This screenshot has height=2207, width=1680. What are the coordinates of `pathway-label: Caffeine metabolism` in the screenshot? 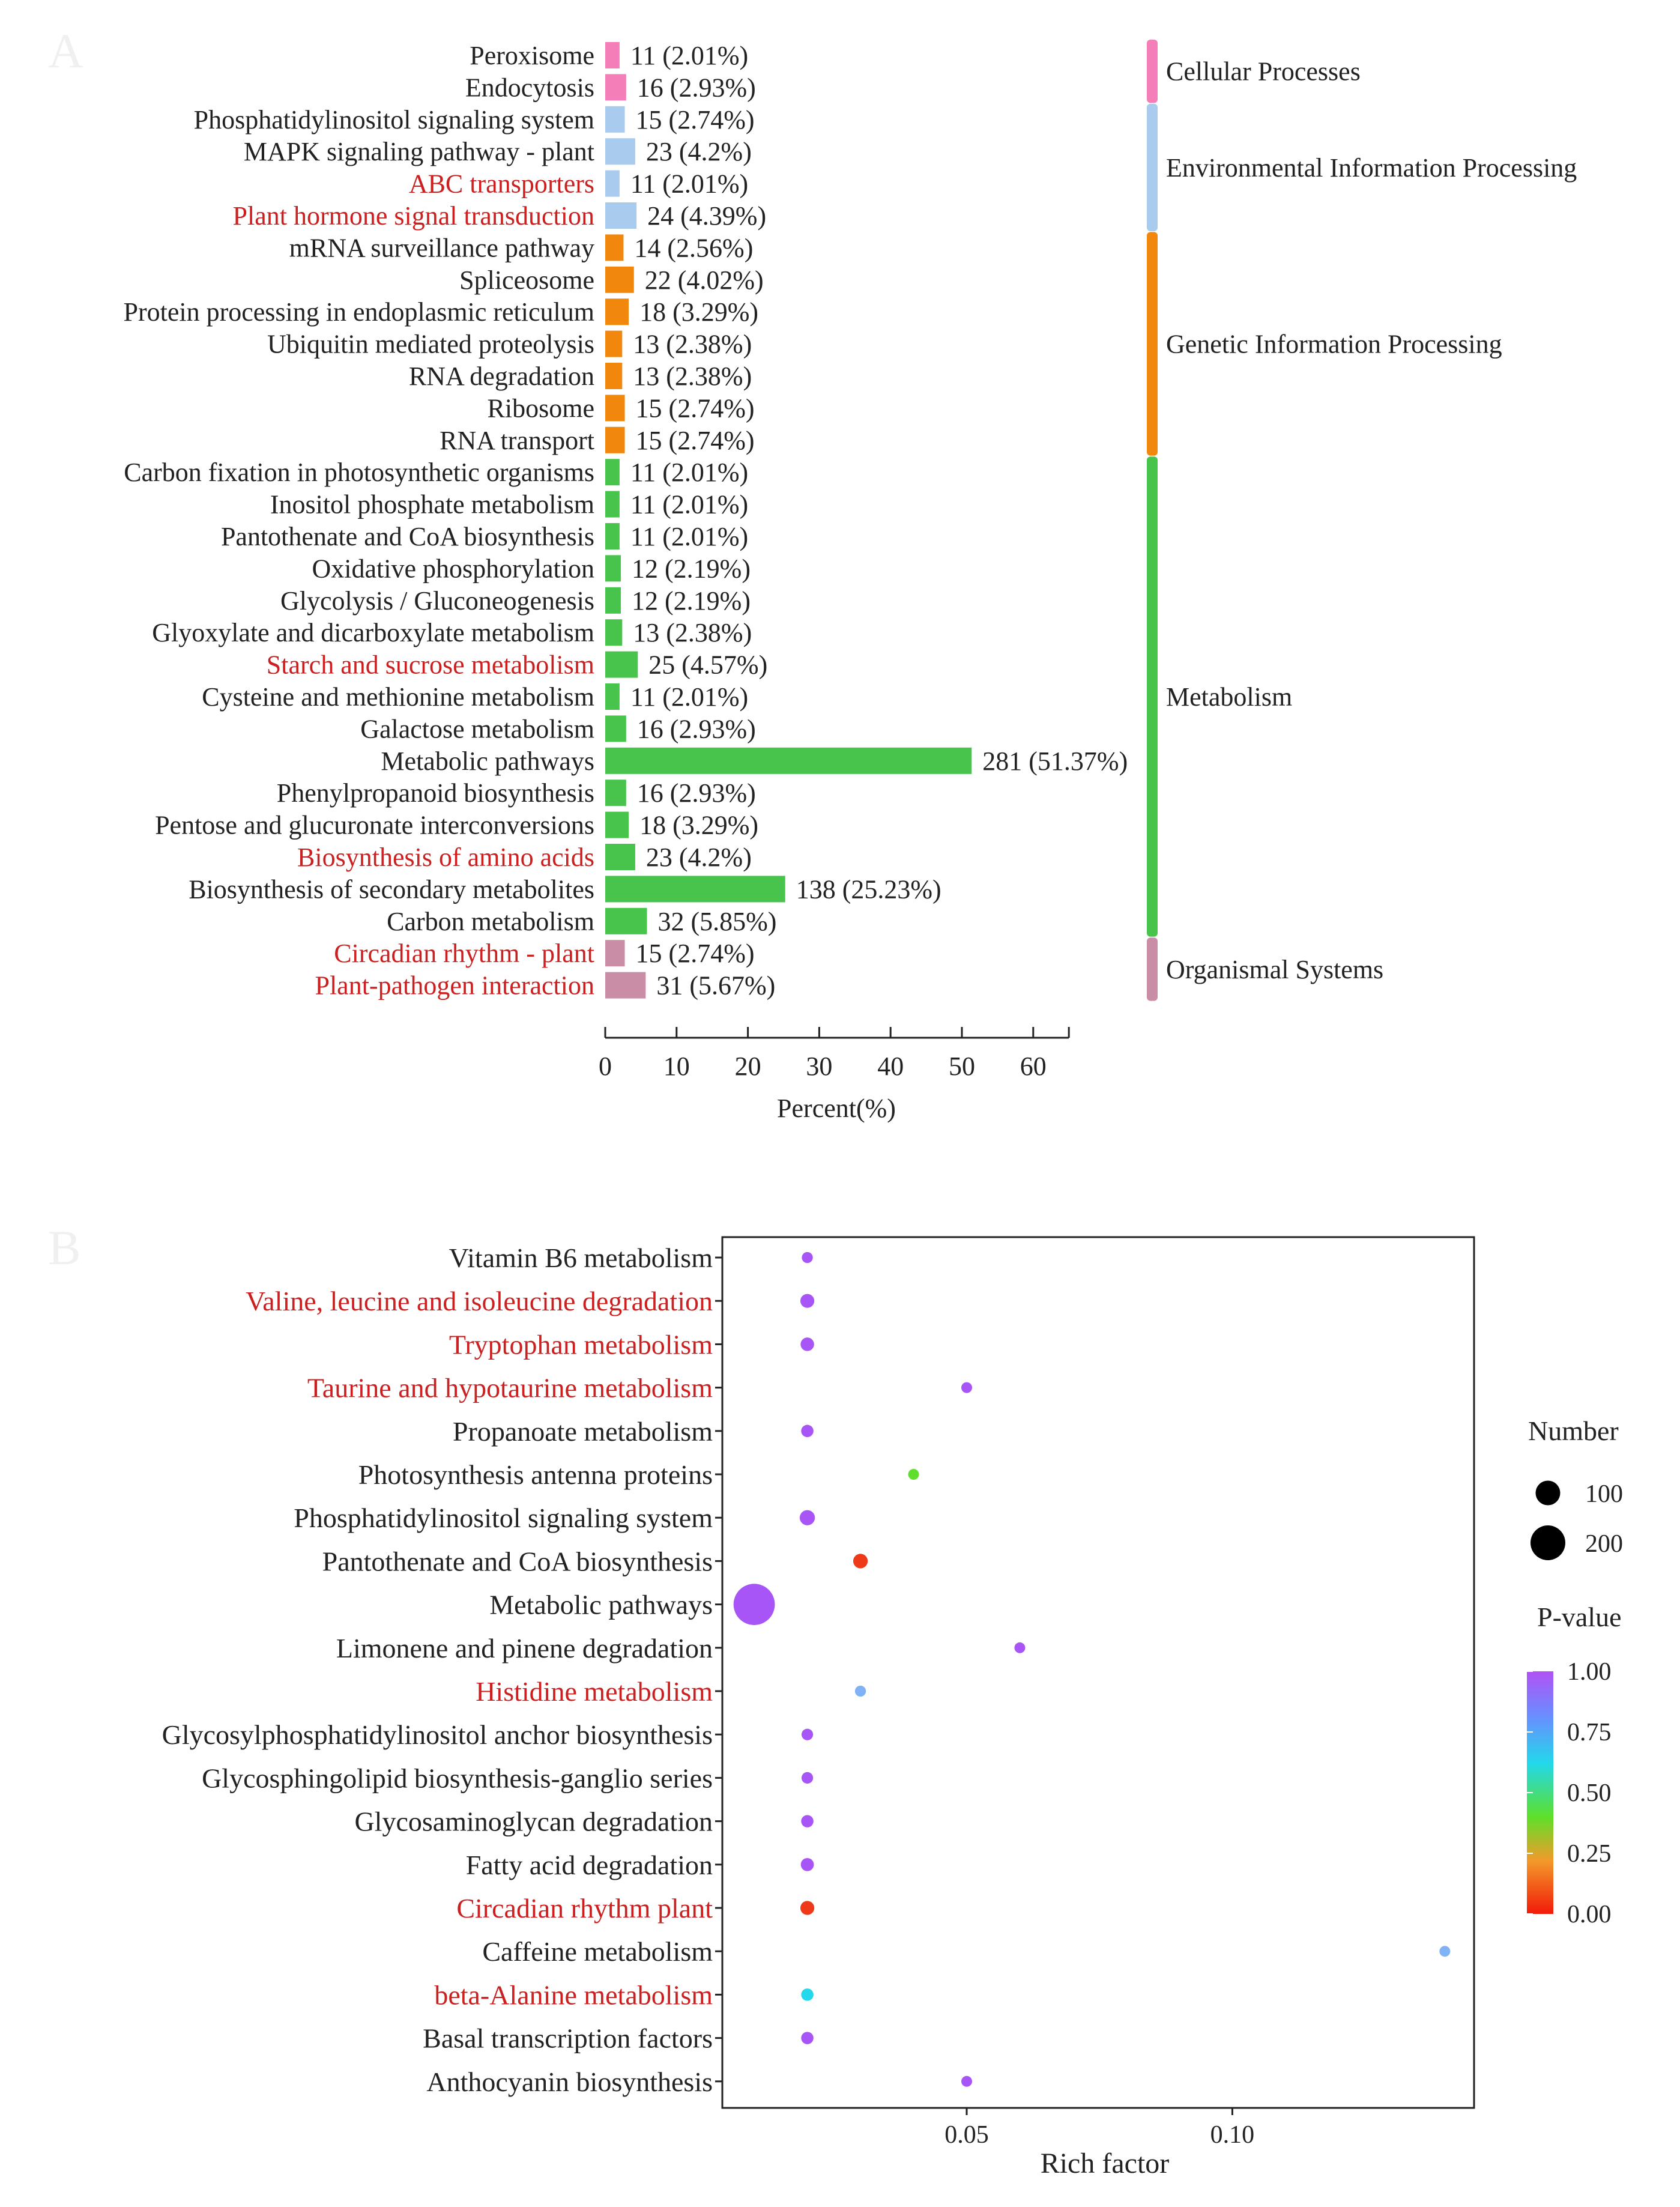 It's located at (597, 1951).